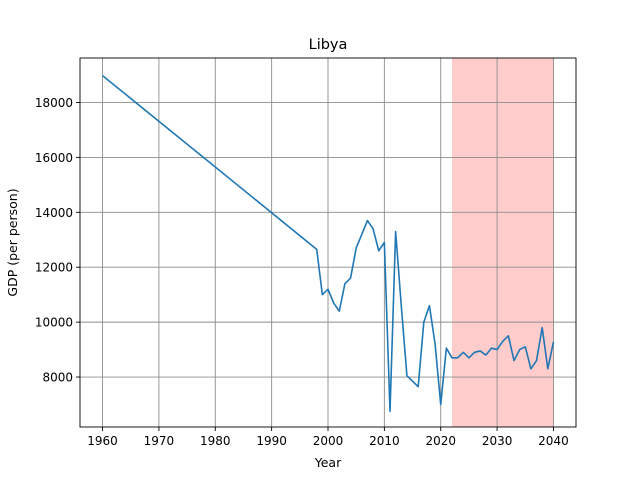  Describe the element at coordinates (328, 45) in the screenshot. I see `chart-title: Libya` at that location.